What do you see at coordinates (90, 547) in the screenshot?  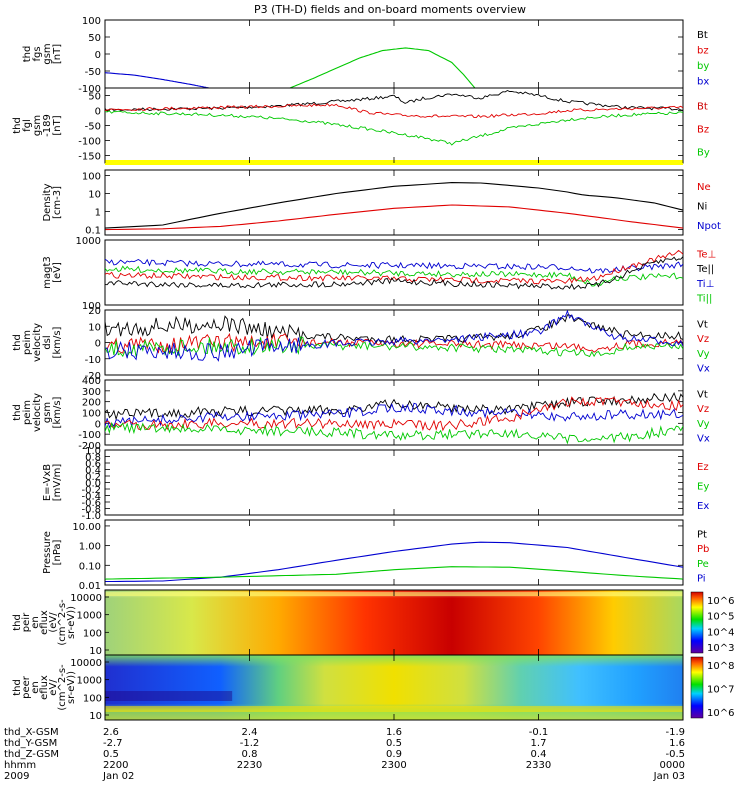 I see `y-tick-label: 1.00` at bounding box center [90, 547].